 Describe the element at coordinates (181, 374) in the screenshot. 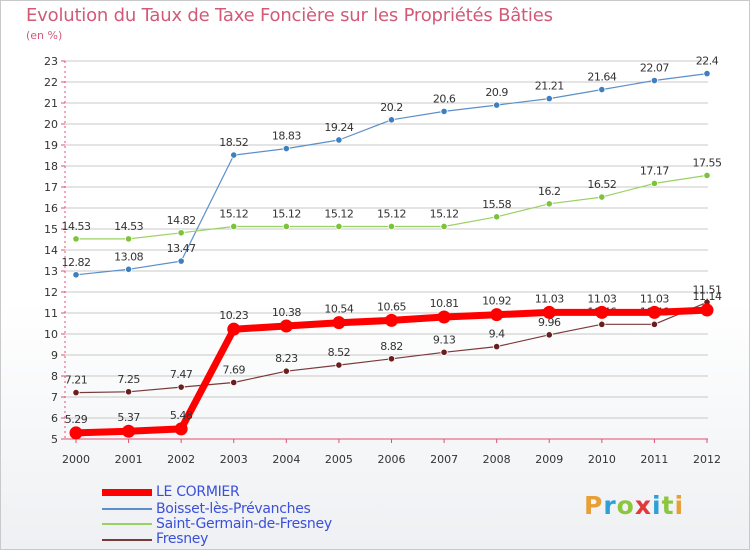

I see `data-label: 7.47` at that location.